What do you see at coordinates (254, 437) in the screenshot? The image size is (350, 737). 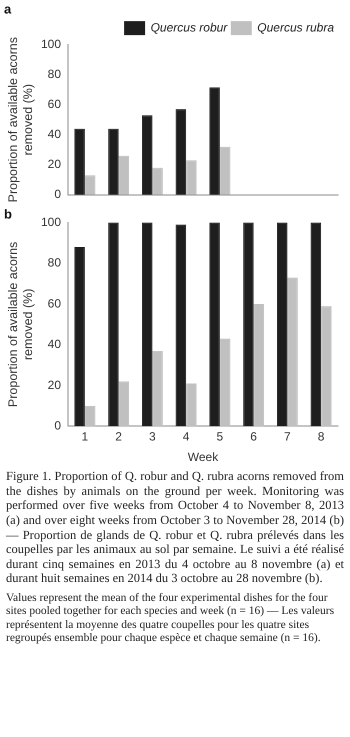 I see `x-tick-label: 6` at bounding box center [254, 437].